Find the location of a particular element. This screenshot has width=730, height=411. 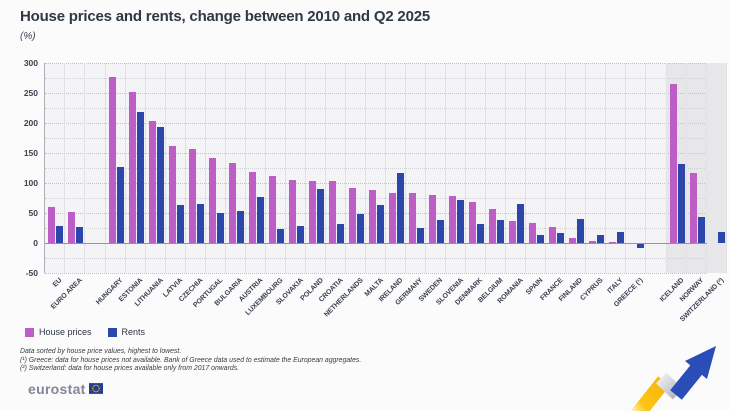

bar-group: BULGARIA is located at coordinates (230, 185).